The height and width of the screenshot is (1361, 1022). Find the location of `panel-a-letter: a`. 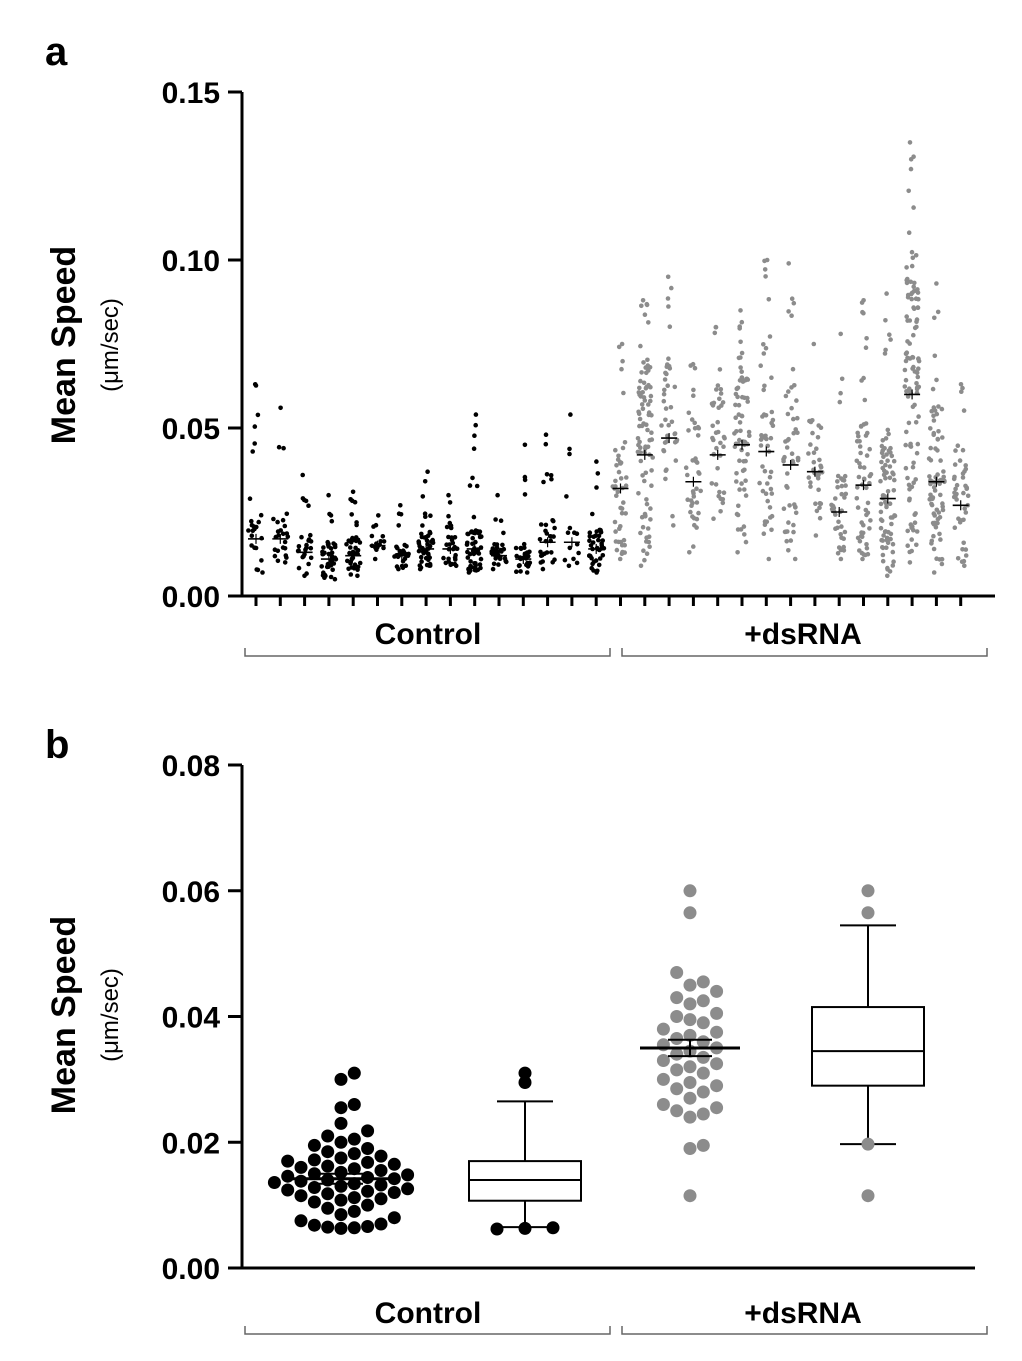

panel-a-letter: a is located at coordinates (56, 52).